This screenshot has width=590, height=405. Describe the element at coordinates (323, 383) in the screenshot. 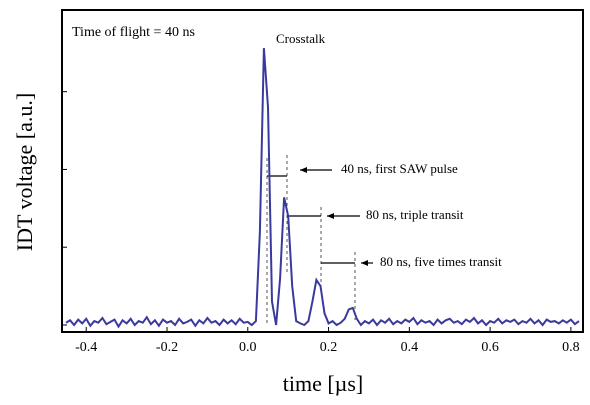

I see `x-axis-label: time [µs]` at that location.